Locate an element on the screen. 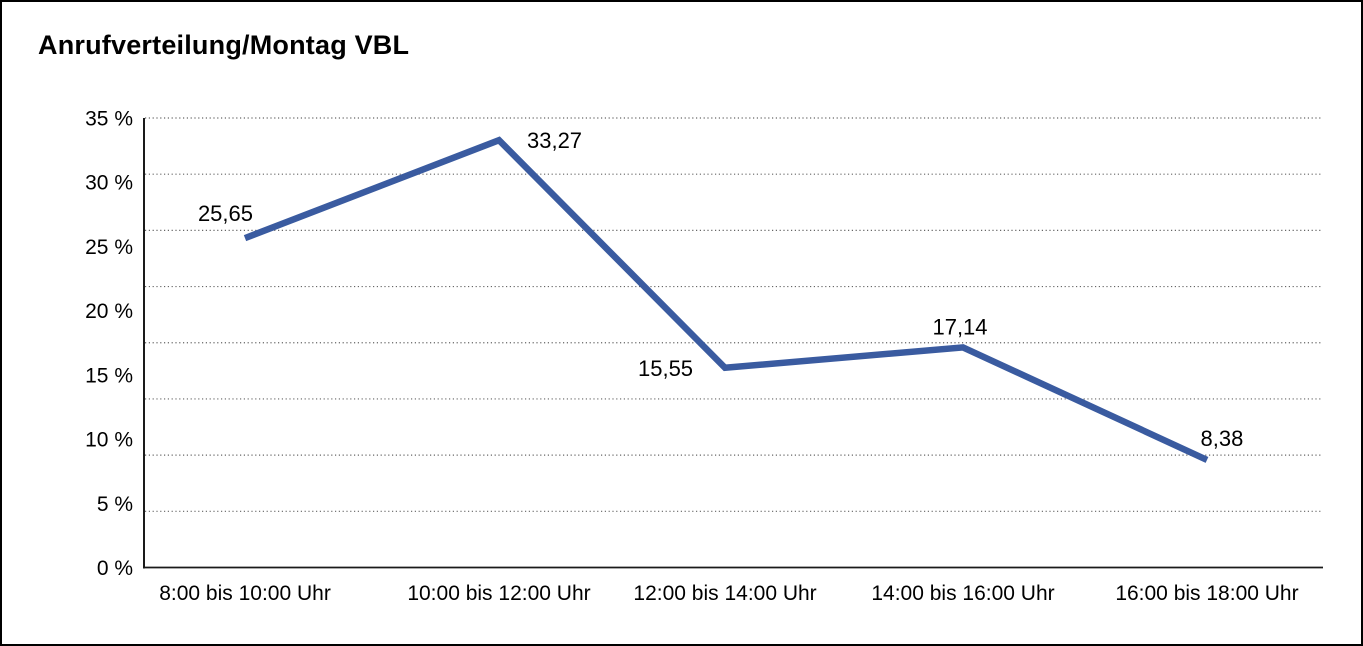 This screenshot has width=1363, height=646. y-tick-label: 10 % is located at coordinates (109, 440).